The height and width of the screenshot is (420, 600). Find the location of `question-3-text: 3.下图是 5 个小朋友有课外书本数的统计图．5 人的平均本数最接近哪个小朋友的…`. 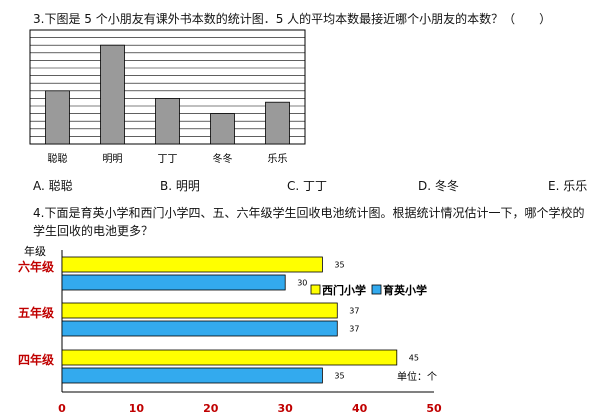

question-3-text: 3.下图是 5 个小朋友有课外书本数的统计图．5 人的平均本数最接近哪个小朋友的… is located at coordinates (292, 19).